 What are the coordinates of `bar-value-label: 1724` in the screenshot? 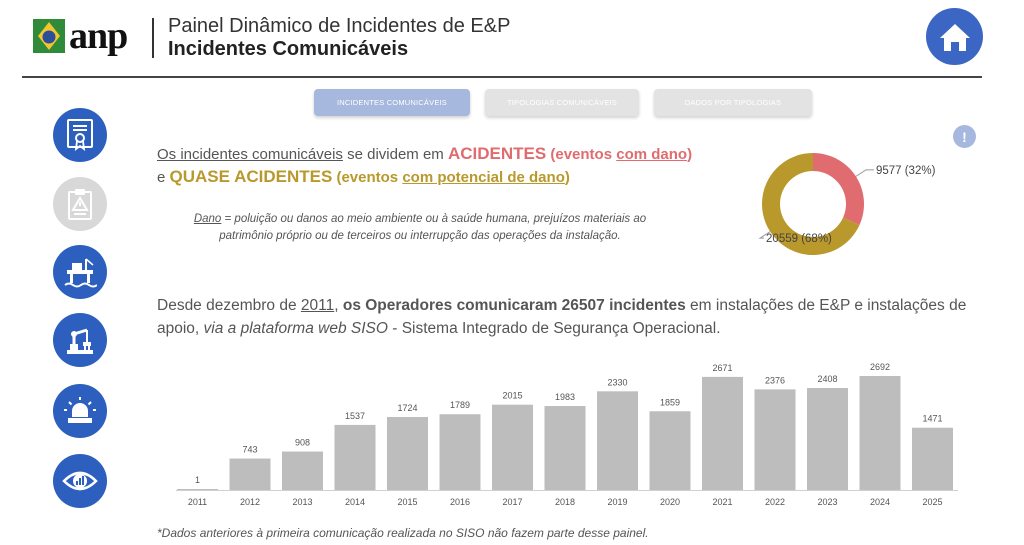 It's located at (407, 408).